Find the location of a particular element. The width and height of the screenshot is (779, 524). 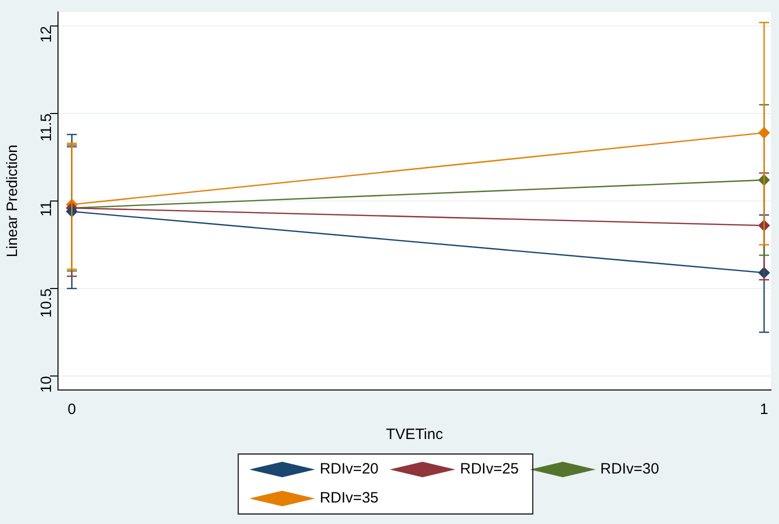

y-tick-label: 12 is located at coordinates (47, 34).